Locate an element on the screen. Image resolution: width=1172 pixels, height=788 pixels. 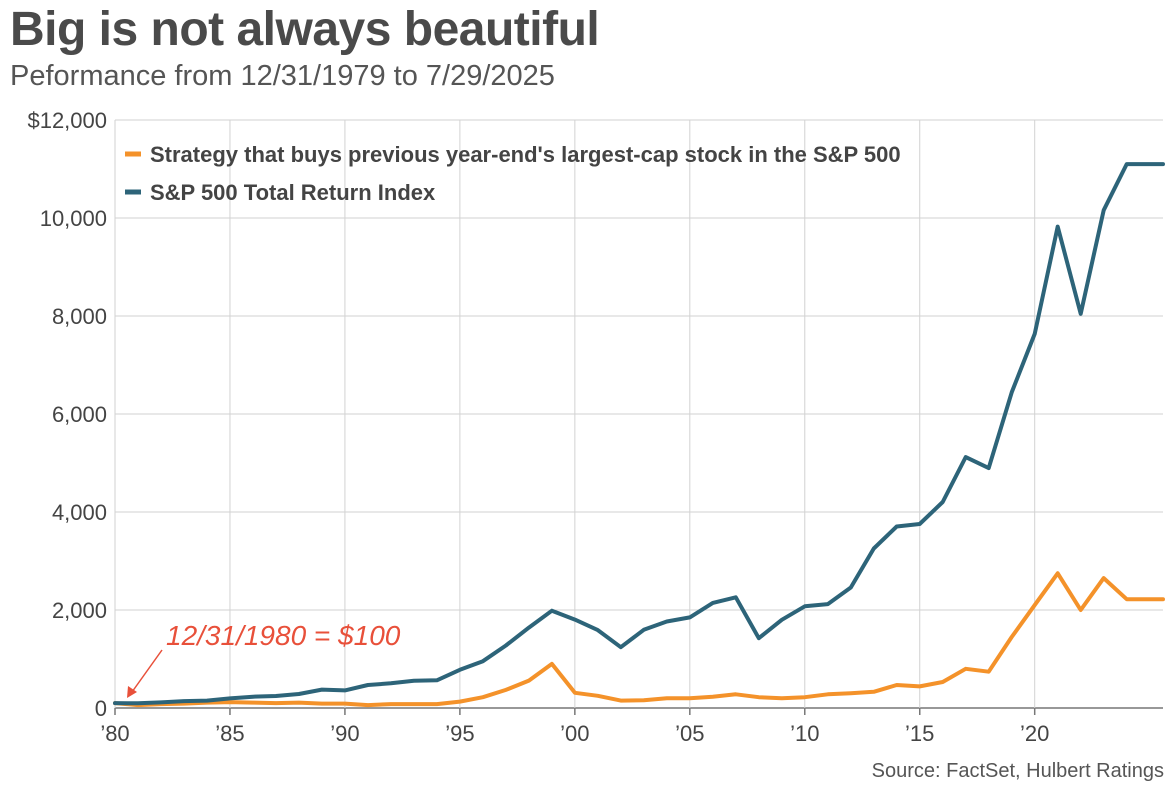
x-axis-ticks: ’80 ’85 ’90 ’95 ’00 ’05 ’10 ’15 ’20 is located at coordinates (574, 733).